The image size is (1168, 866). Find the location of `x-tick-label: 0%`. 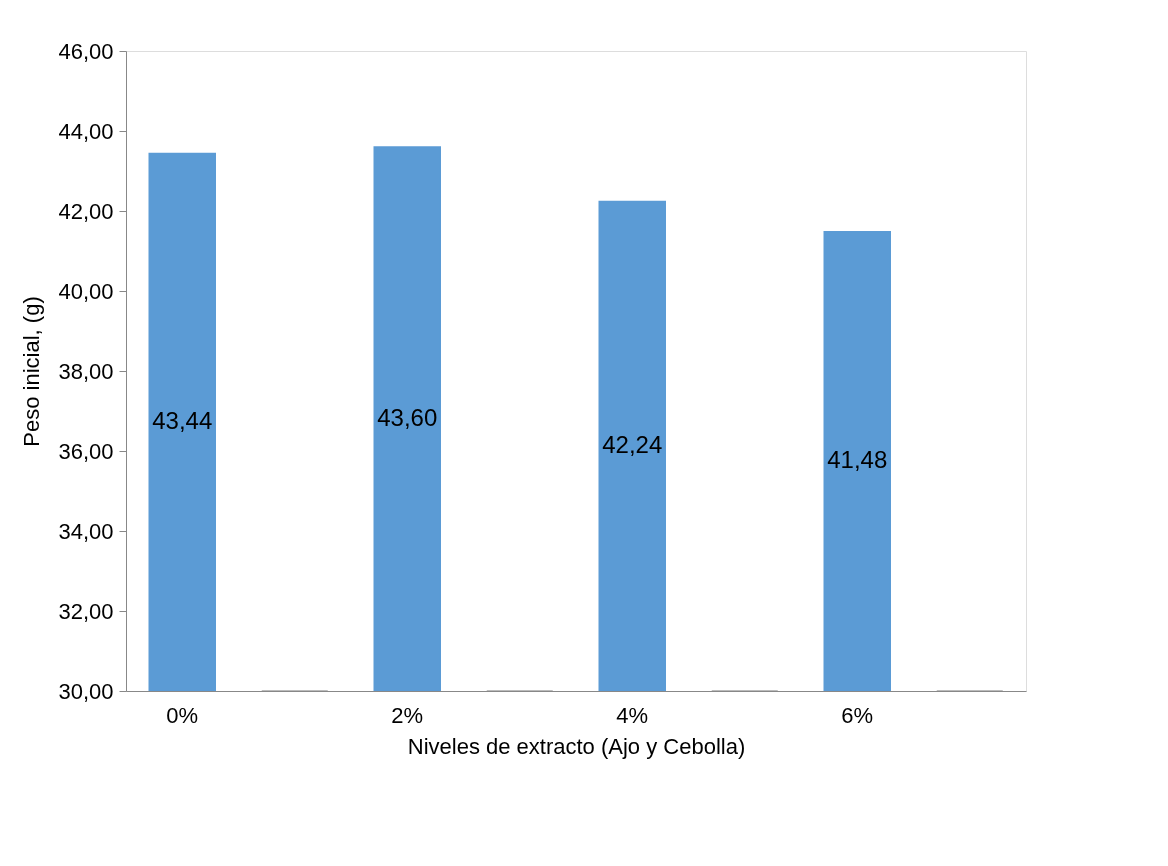

x-tick-label: 0% is located at coordinates (182, 715).